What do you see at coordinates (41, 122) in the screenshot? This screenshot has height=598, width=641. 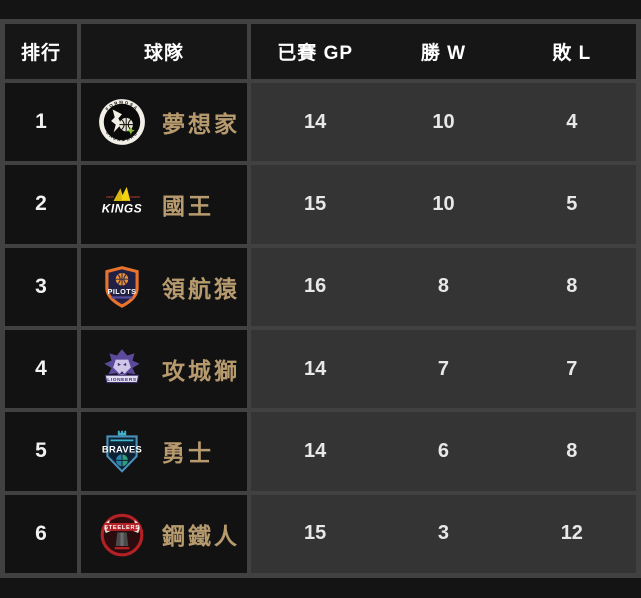 I see `rank-cell: 1` at bounding box center [41, 122].